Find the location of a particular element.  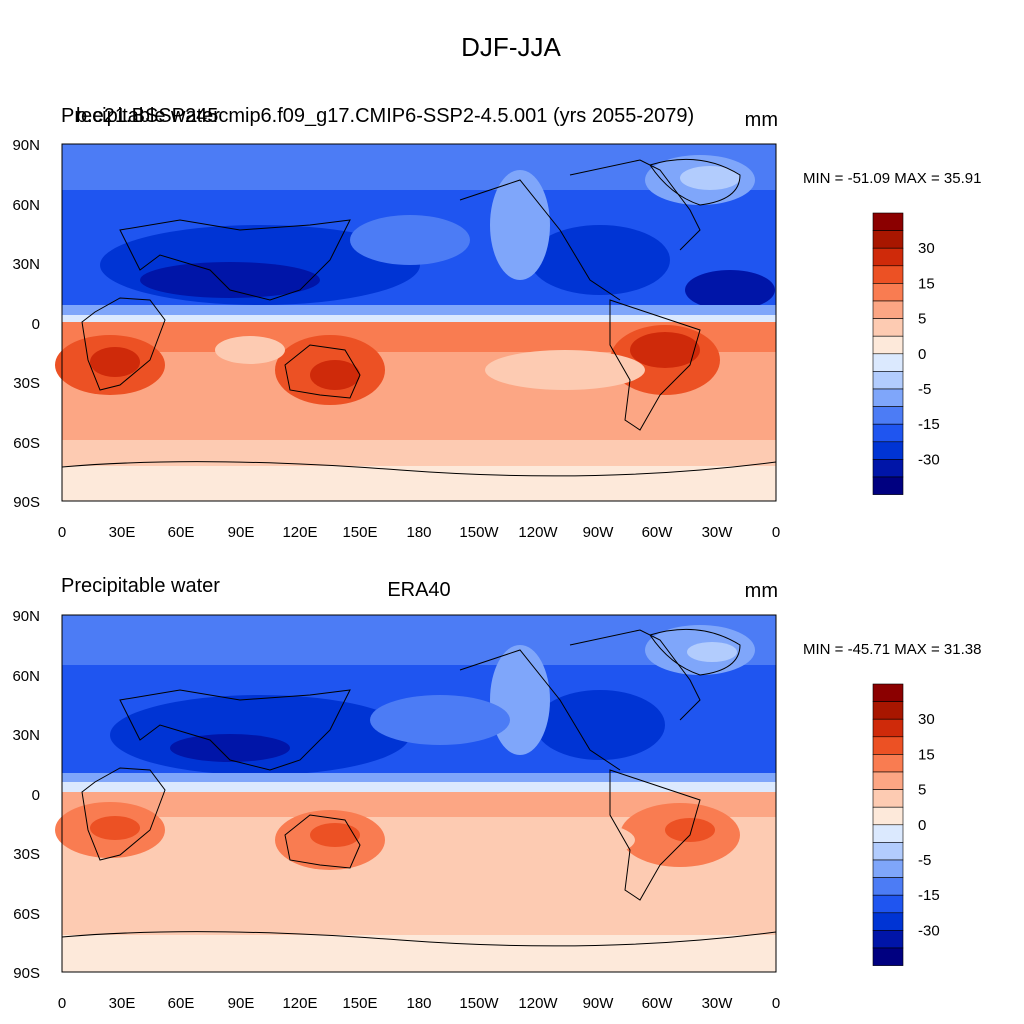

panel-bottom-center-title: ERA40 is located at coordinates (418, 590).